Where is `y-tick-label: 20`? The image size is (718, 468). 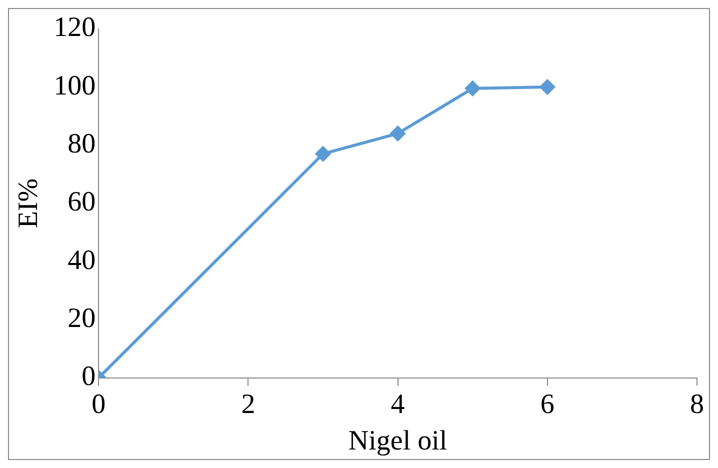
y-tick-label: 20 is located at coordinates (82, 318).